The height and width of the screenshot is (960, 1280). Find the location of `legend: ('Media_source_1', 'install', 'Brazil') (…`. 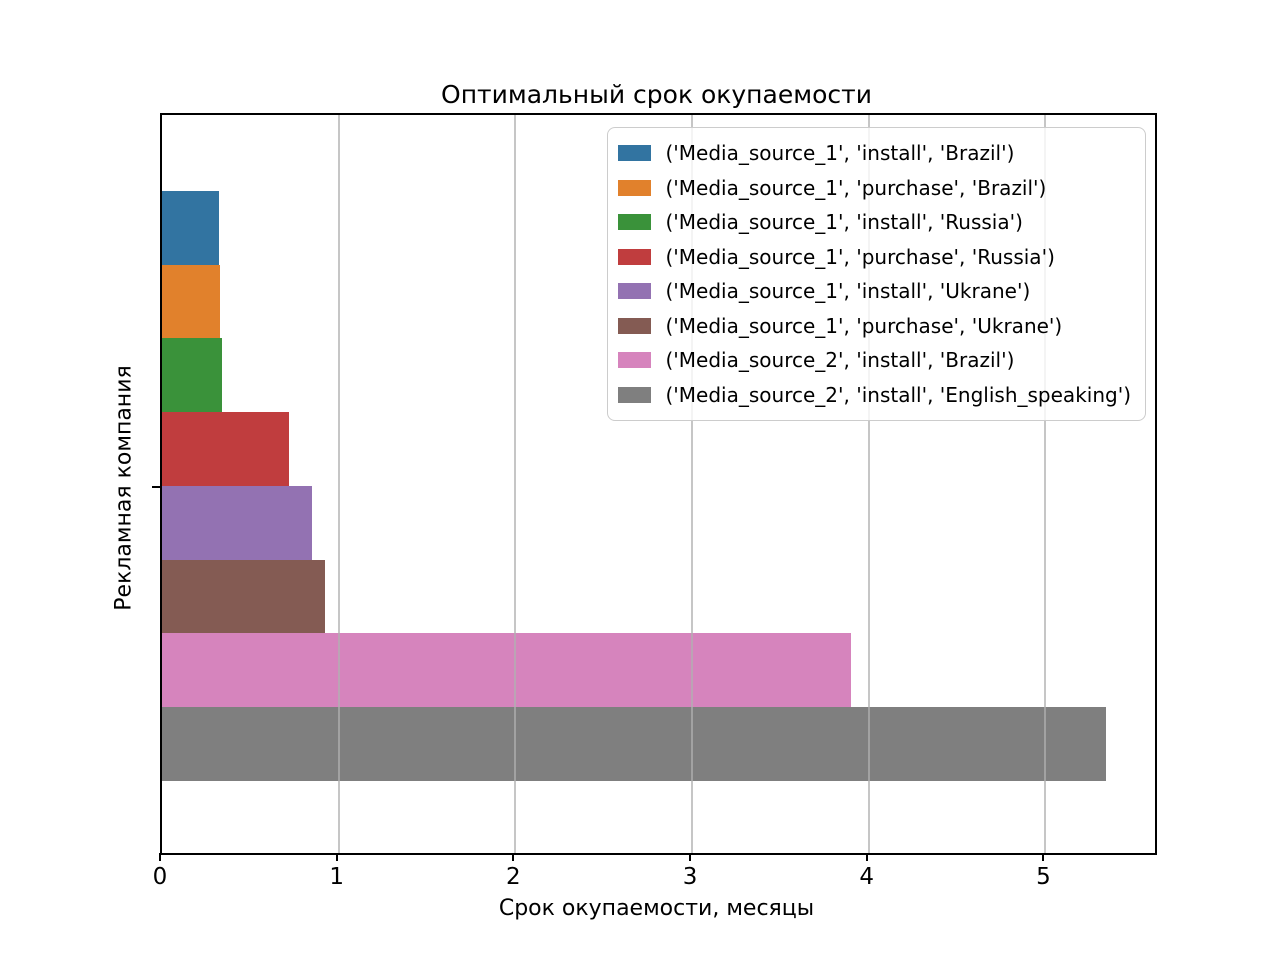

legend: ('Media_source_1', 'install', 'Brazil') (… is located at coordinates (876, 274).